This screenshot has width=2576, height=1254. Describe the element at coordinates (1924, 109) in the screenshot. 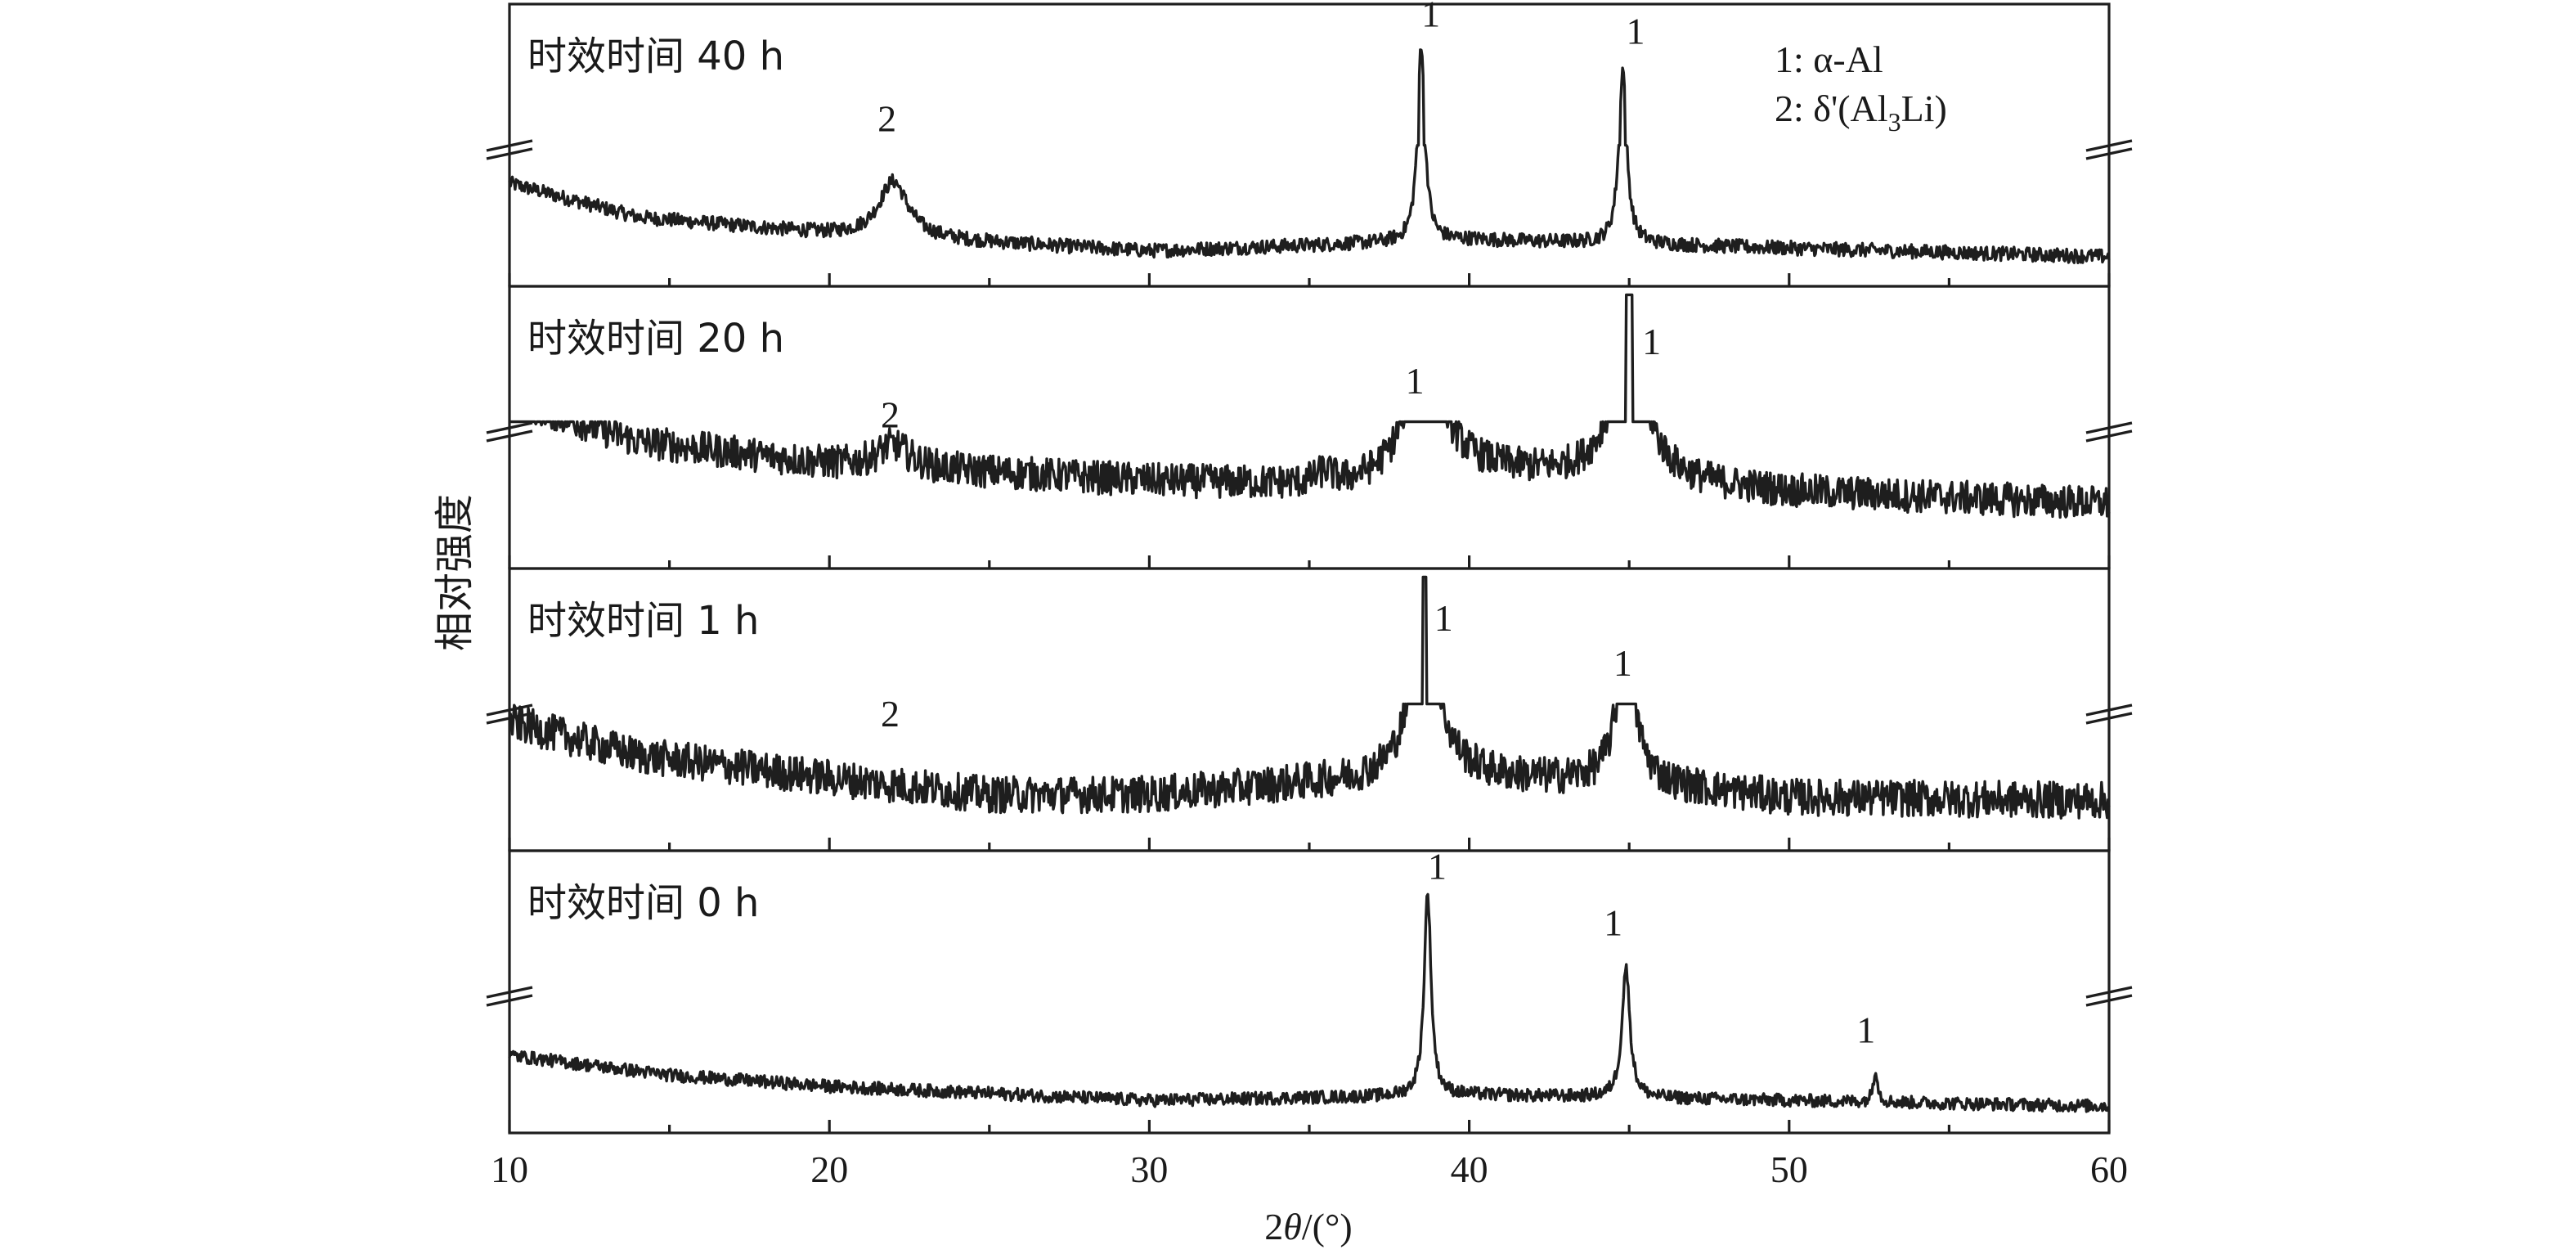

I see `legend-entry-delta-tail: Li)` at that location.